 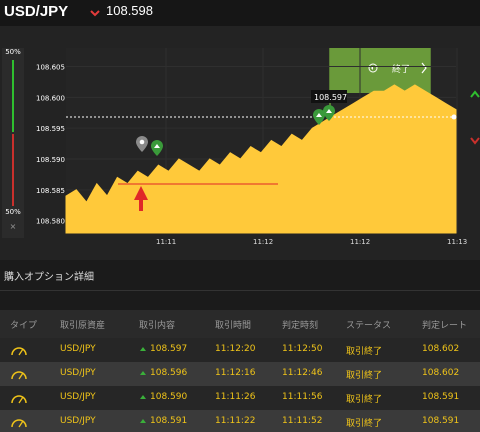 I want to click on cell-content: 108.590, so click(x=163, y=397).